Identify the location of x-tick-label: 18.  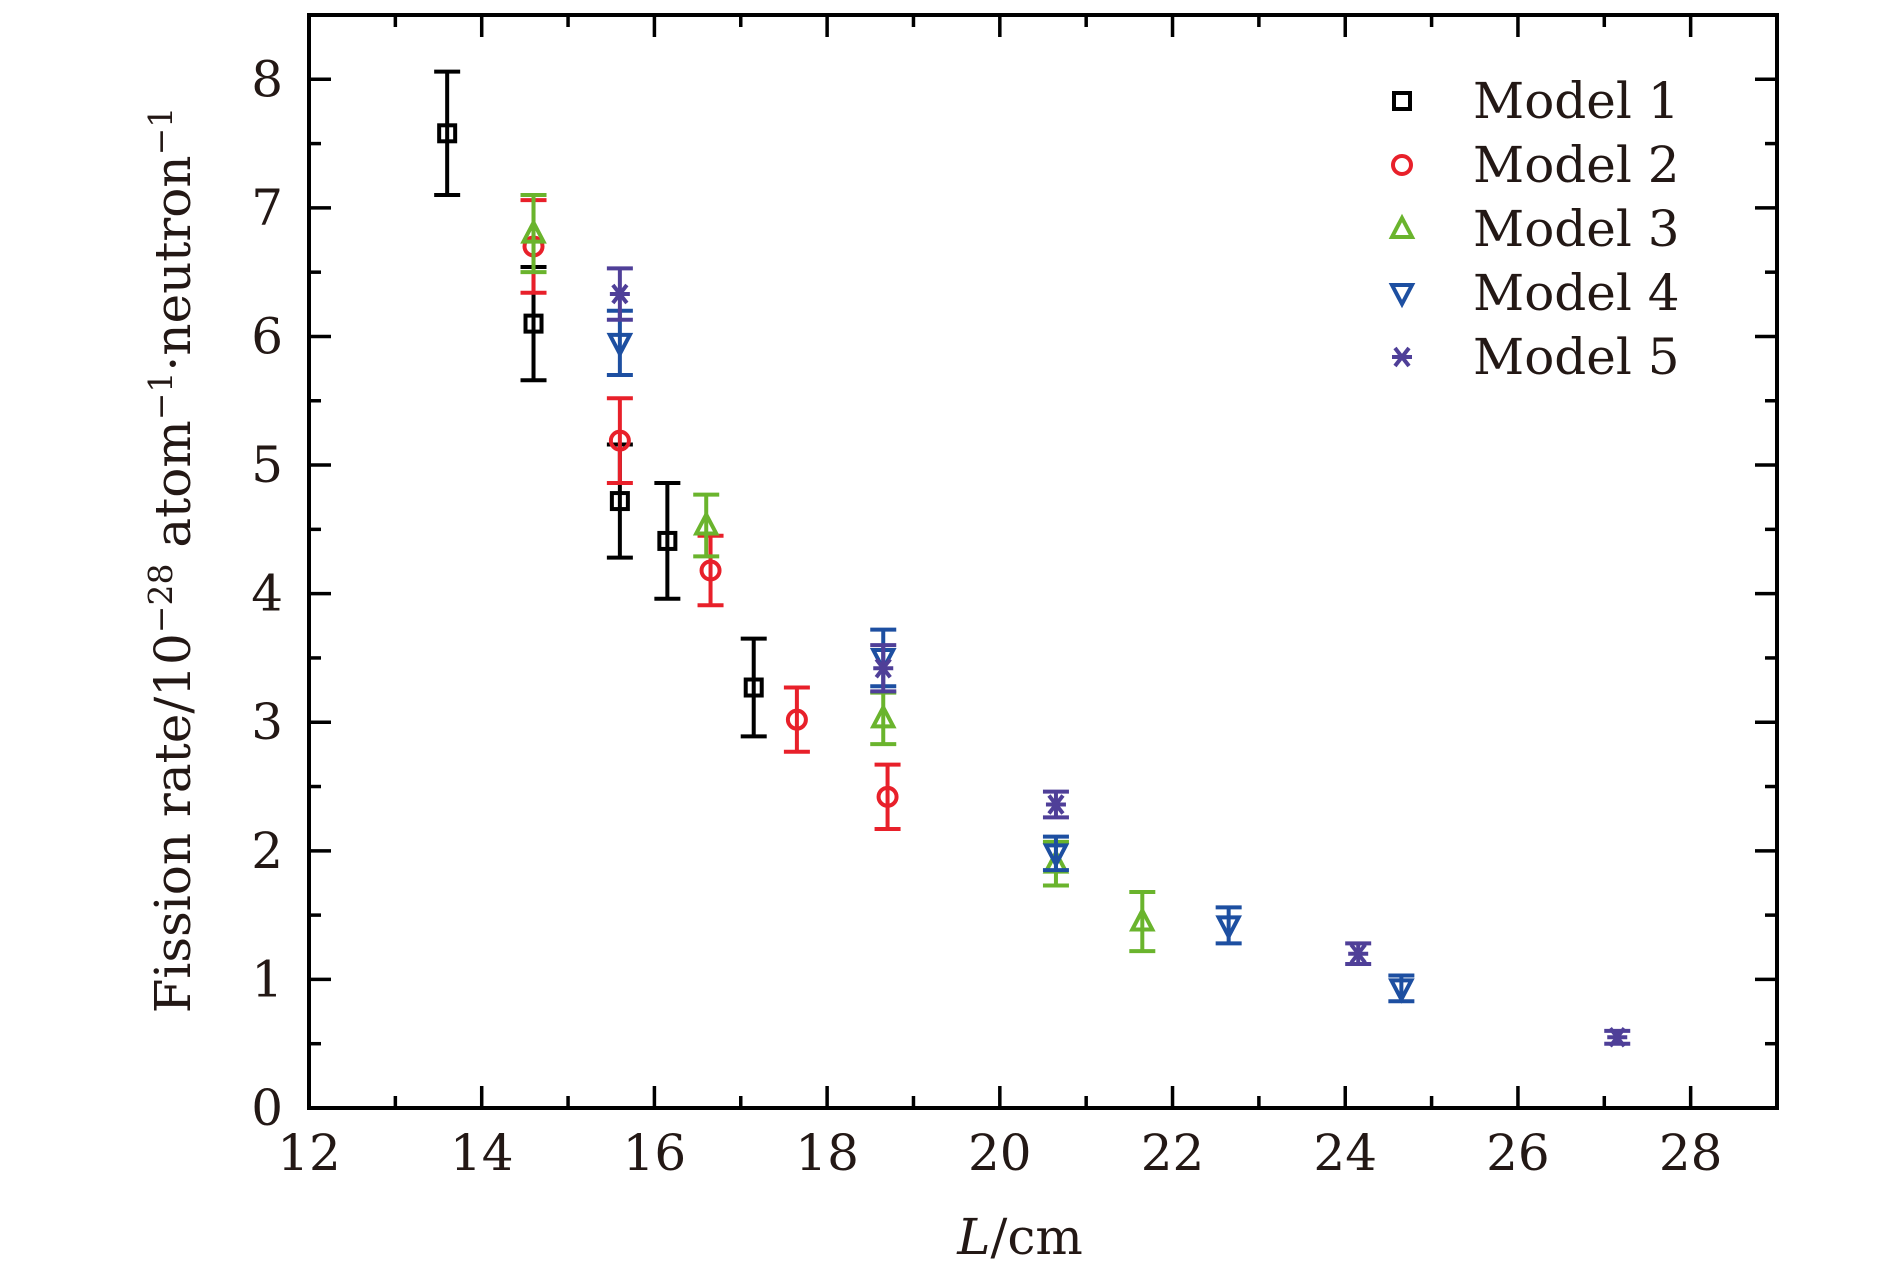
(827, 1153).